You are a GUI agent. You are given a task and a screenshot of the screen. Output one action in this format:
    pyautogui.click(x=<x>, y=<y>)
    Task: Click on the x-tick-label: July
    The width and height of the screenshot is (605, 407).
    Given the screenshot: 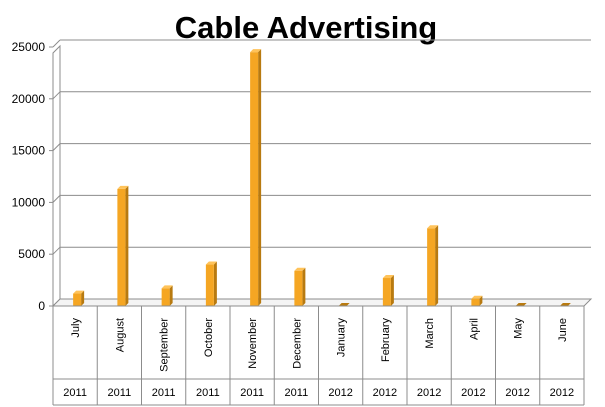 What is the action you would take?
    pyautogui.click(x=76, y=328)
    